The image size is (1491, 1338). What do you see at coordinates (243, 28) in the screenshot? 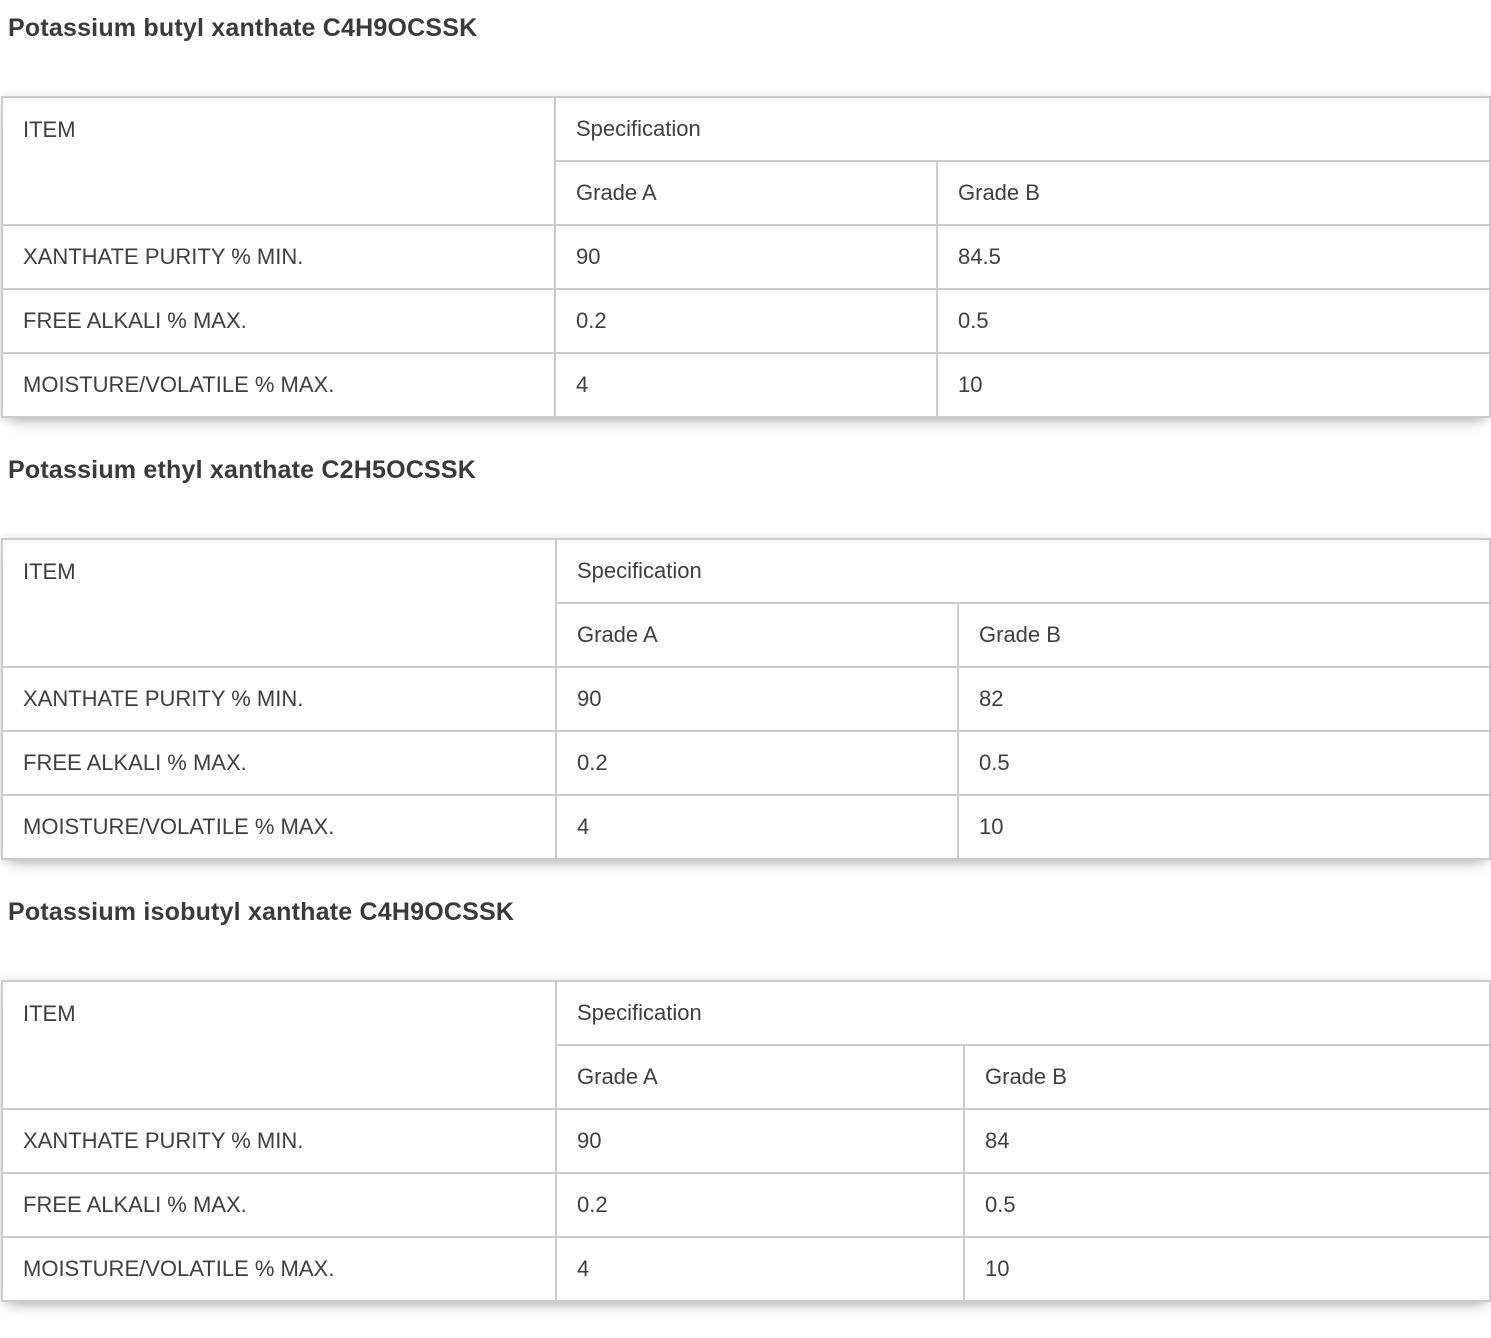
I see `product-title: Potassium butyl xanthate C4H9OCSSK` at bounding box center [243, 28].